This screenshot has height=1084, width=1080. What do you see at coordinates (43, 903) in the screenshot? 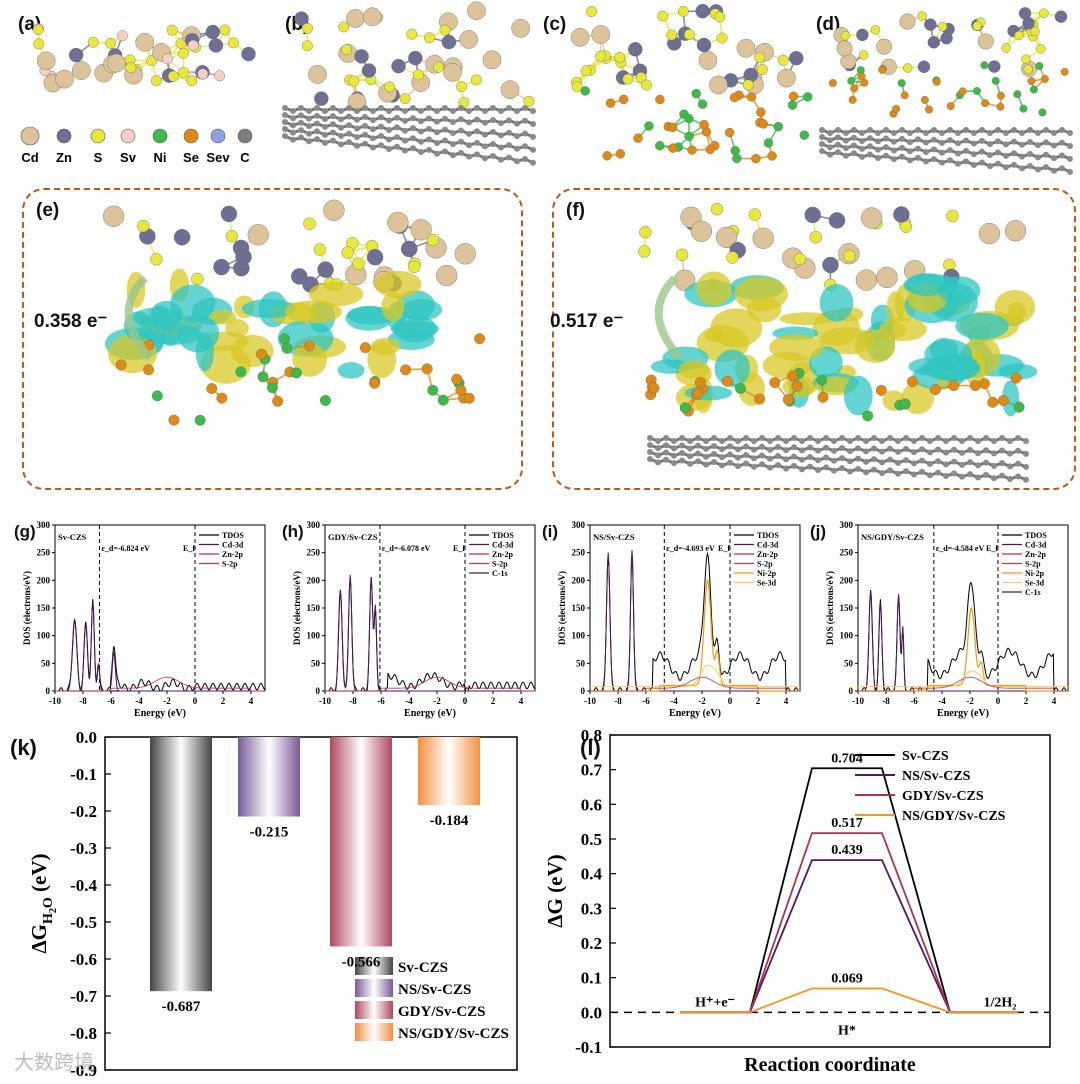
I see `bar-ylabel: ΔGH2O (eV)` at bounding box center [43, 903].